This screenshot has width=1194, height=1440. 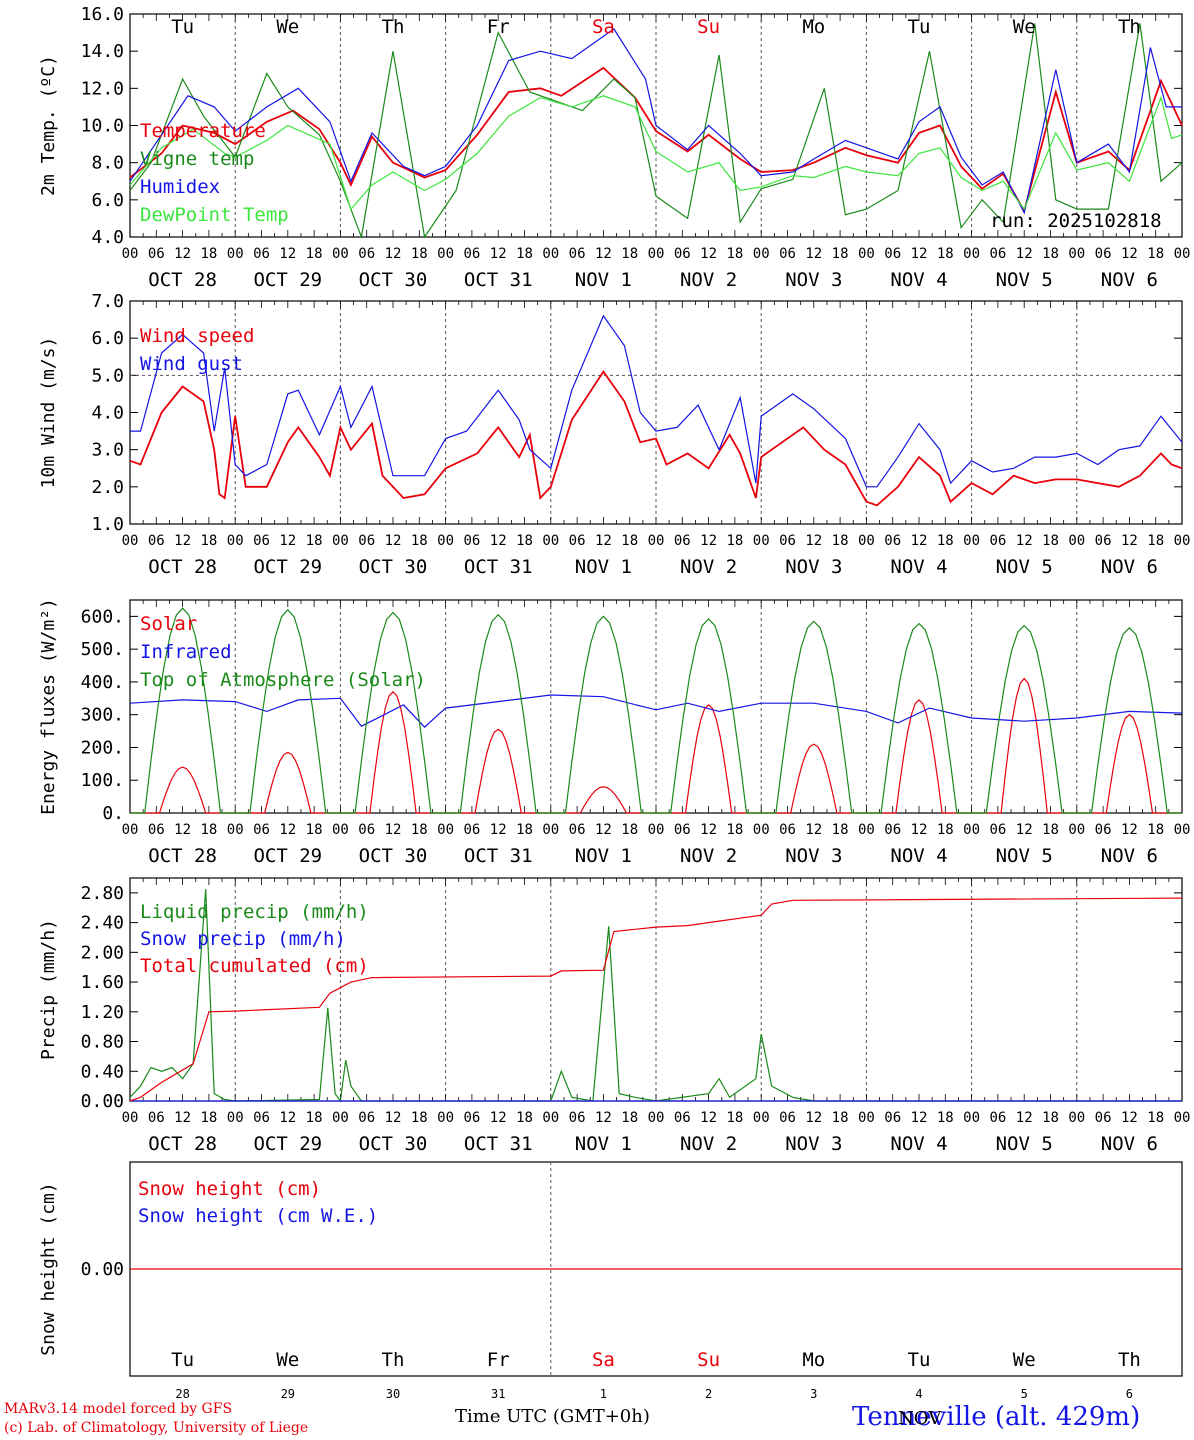 What do you see at coordinates (708, 856) in the screenshot?
I see `date-label: NOV 2` at bounding box center [708, 856].